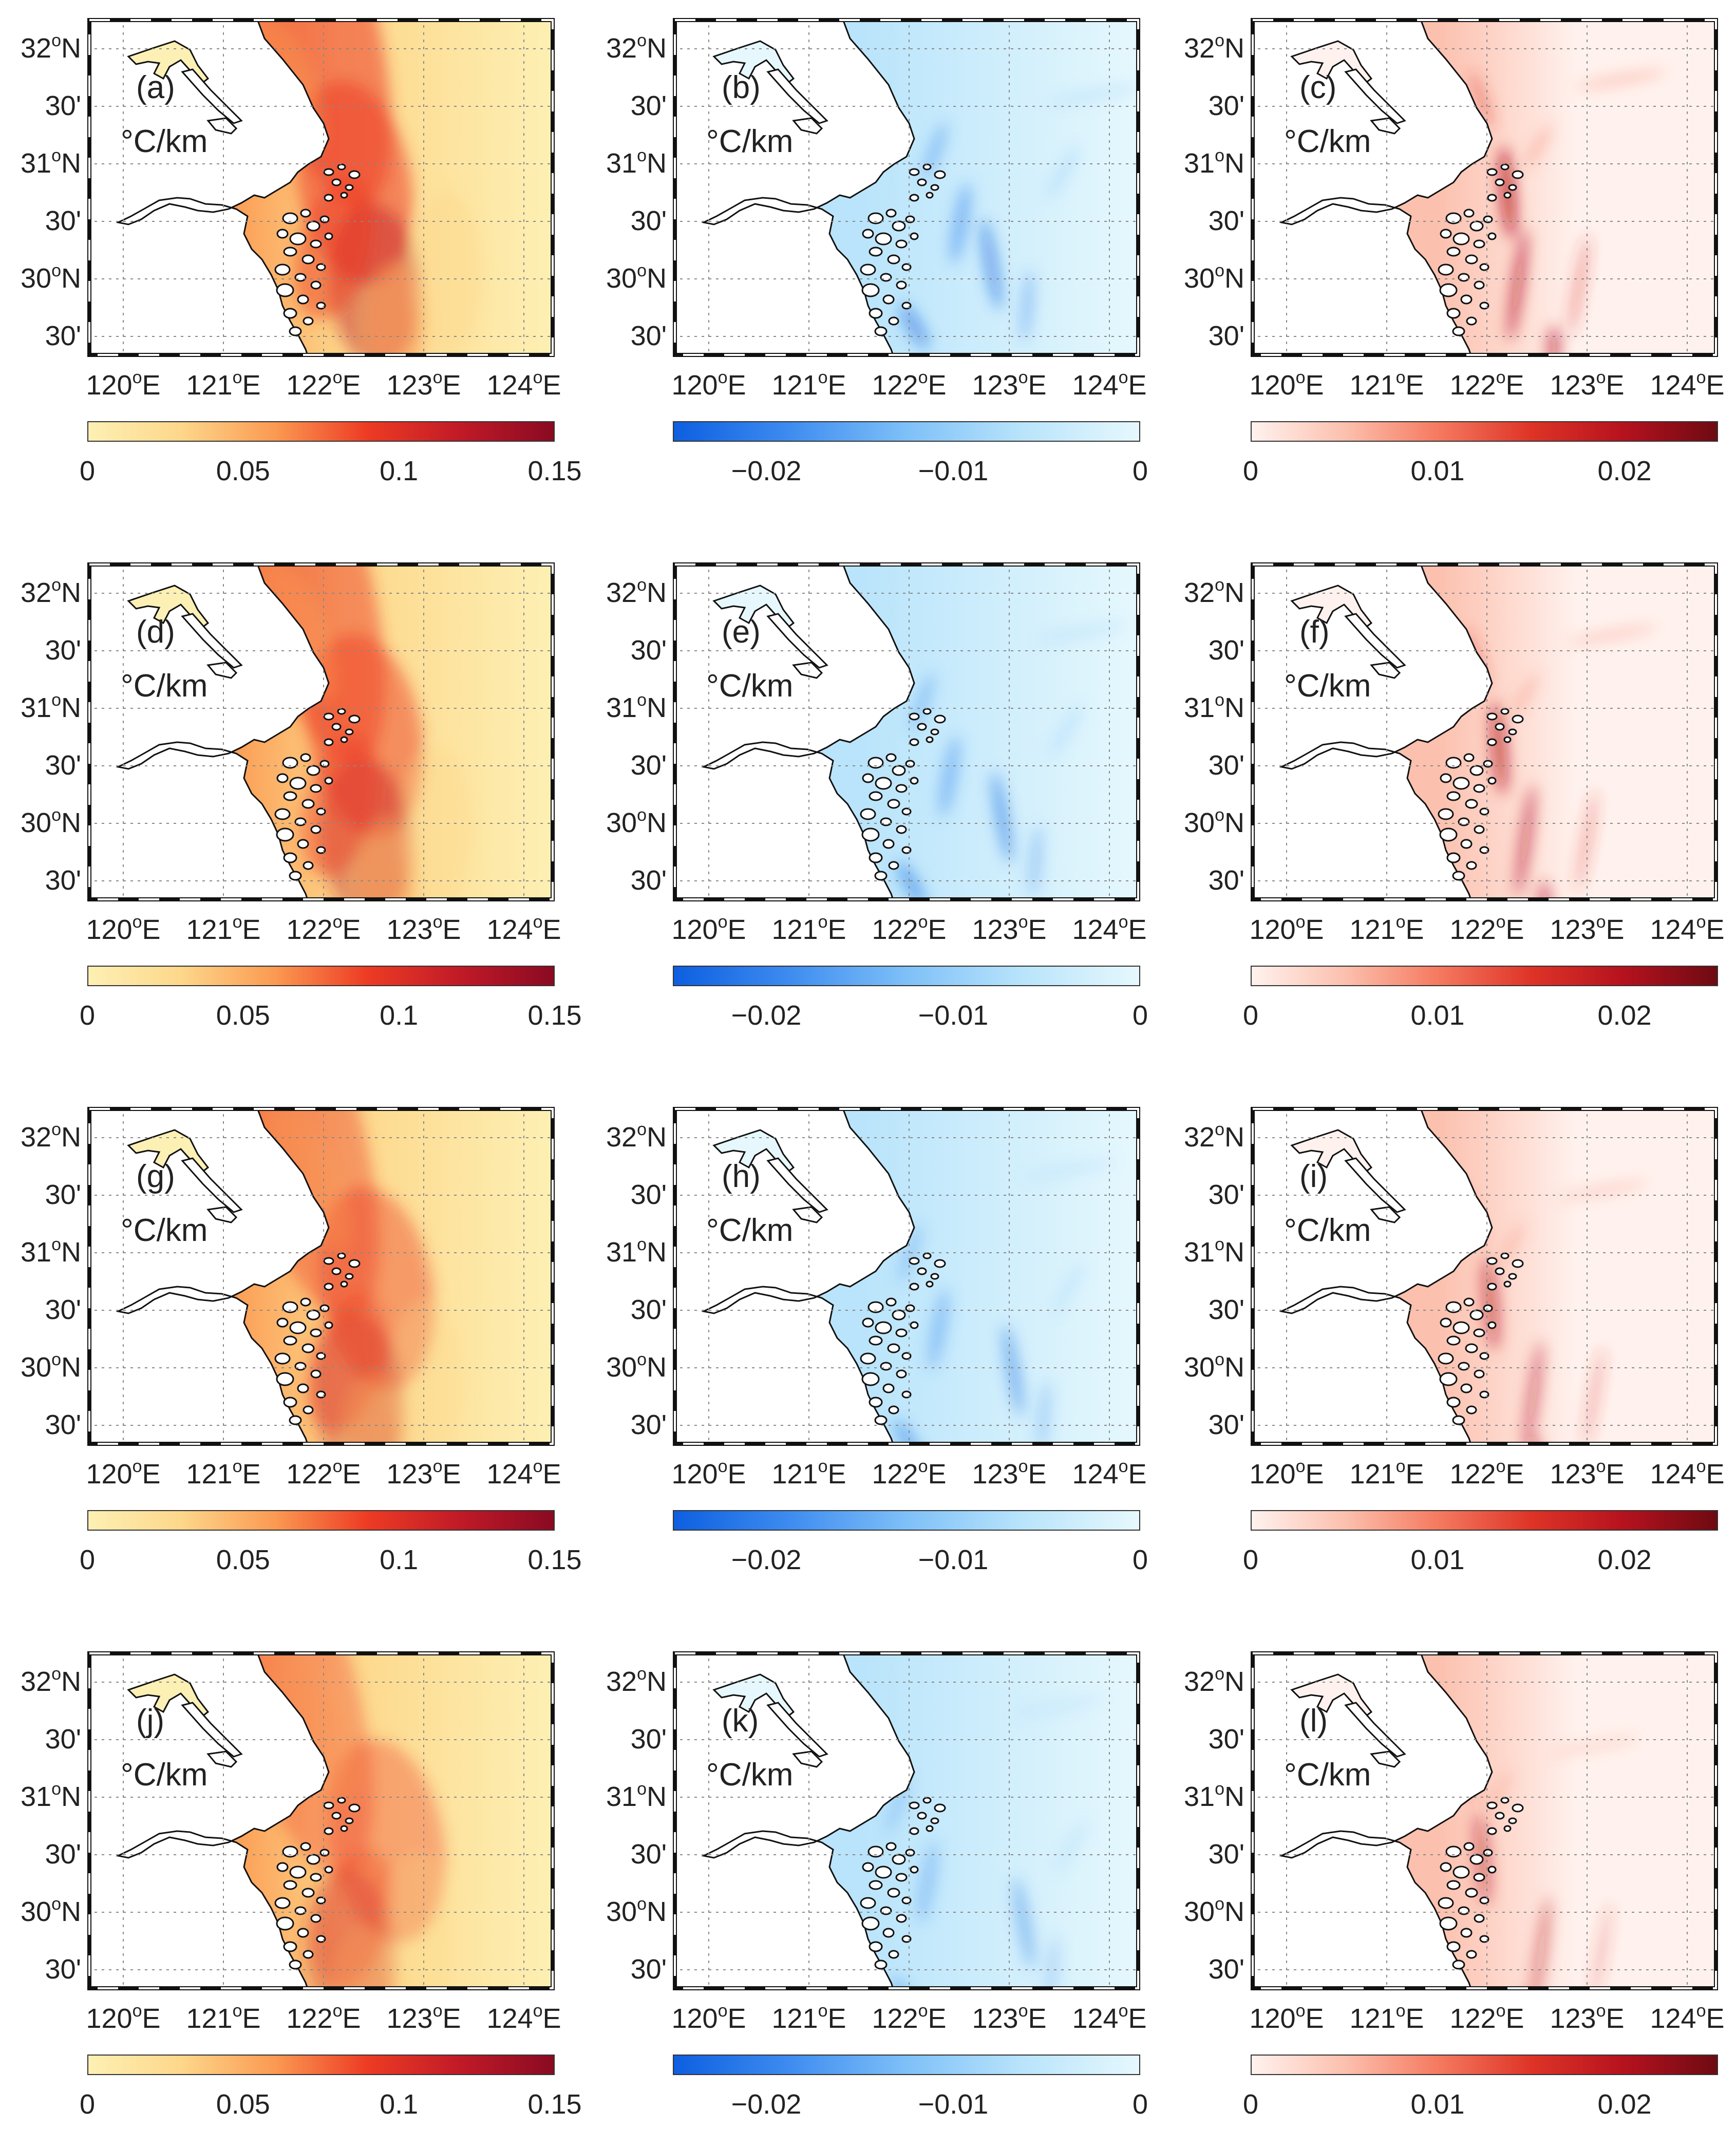  I want to click on colorbar-tick: 0.1, so click(399, 1015).